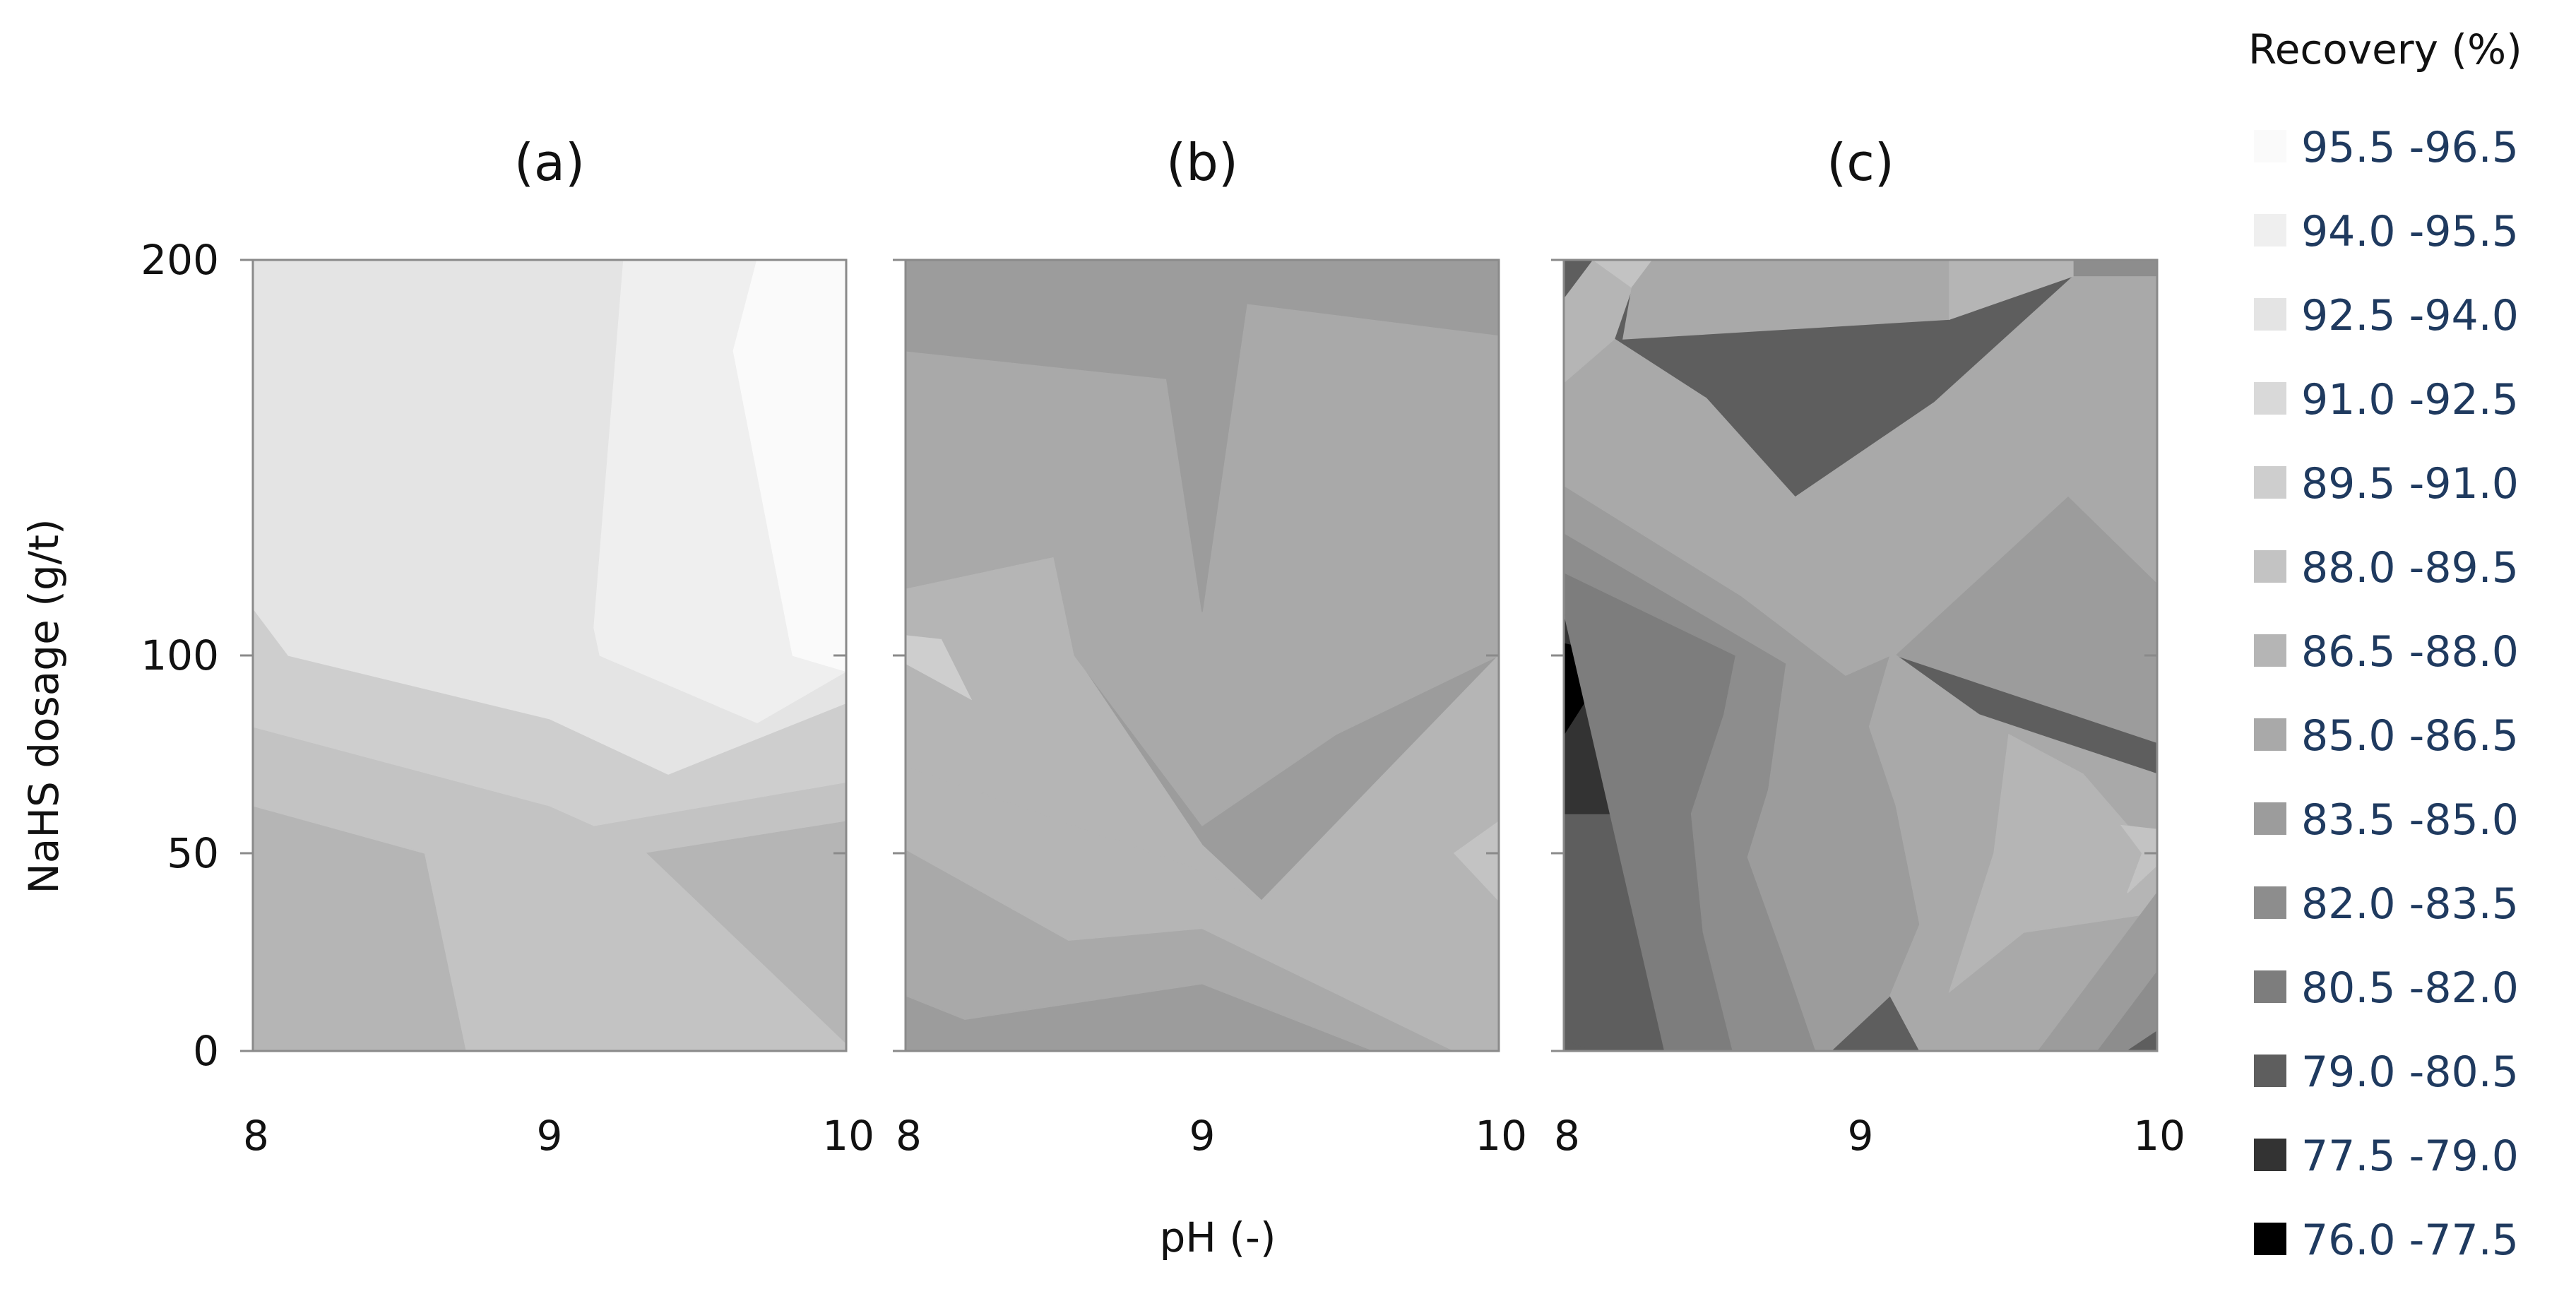 The image size is (2576, 1289). What do you see at coordinates (2410, 232) in the screenshot?
I see `legend-label: 94.0 -95.5` at bounding box center [2410, 232].